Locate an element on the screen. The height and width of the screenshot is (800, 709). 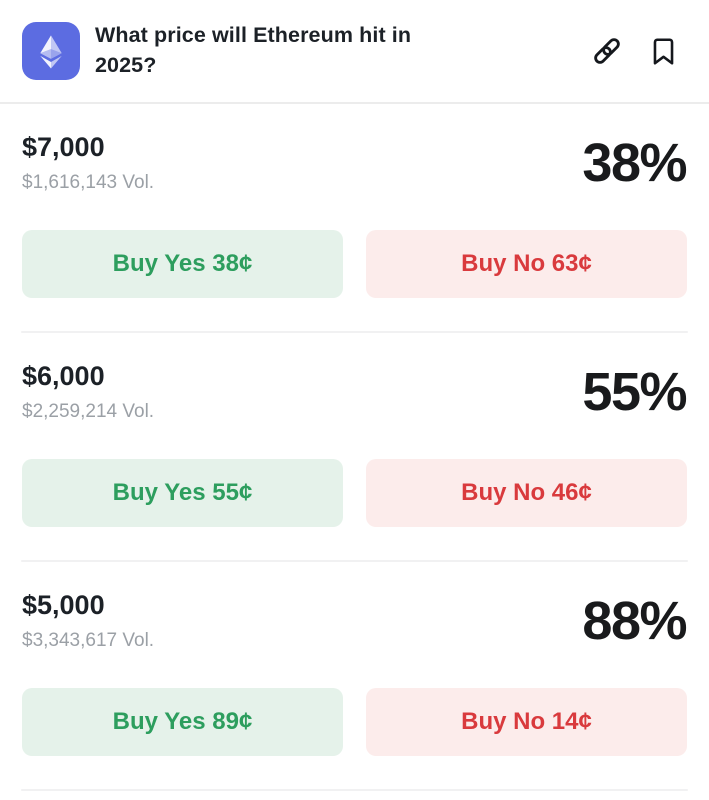
outcome-chance: 38% is located at coordinates (634, 163).